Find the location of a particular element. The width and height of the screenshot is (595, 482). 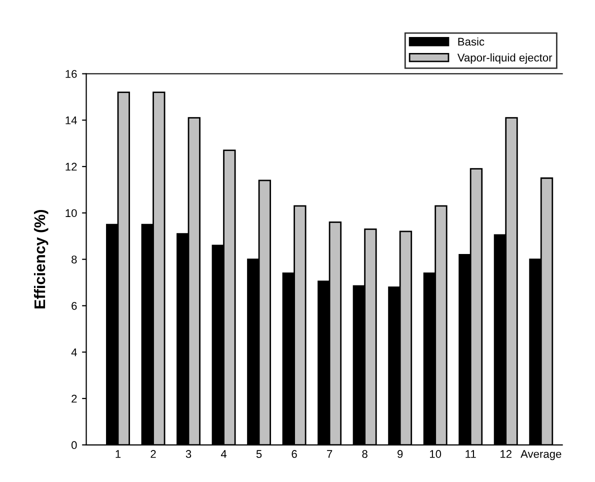

x-tick-label: 7 is located at coordinates (329, 454).